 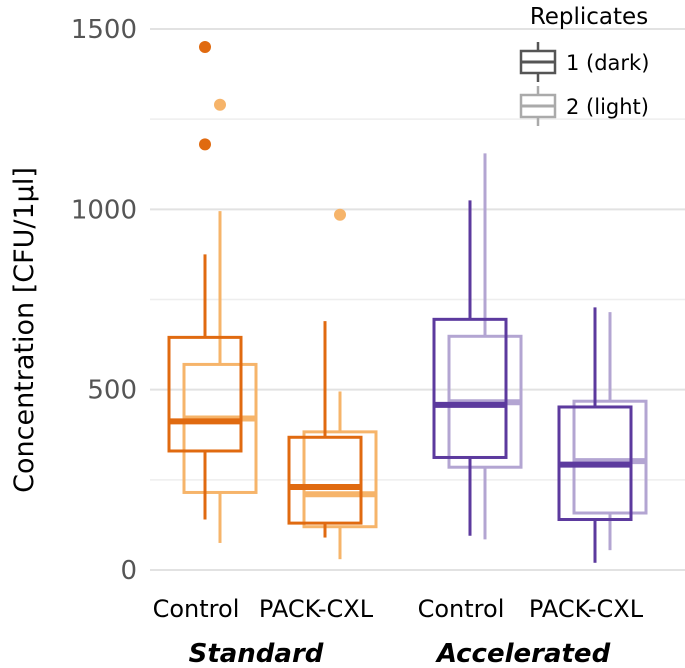 I want to click on group-label: Standard, so click(x=256, y=653).